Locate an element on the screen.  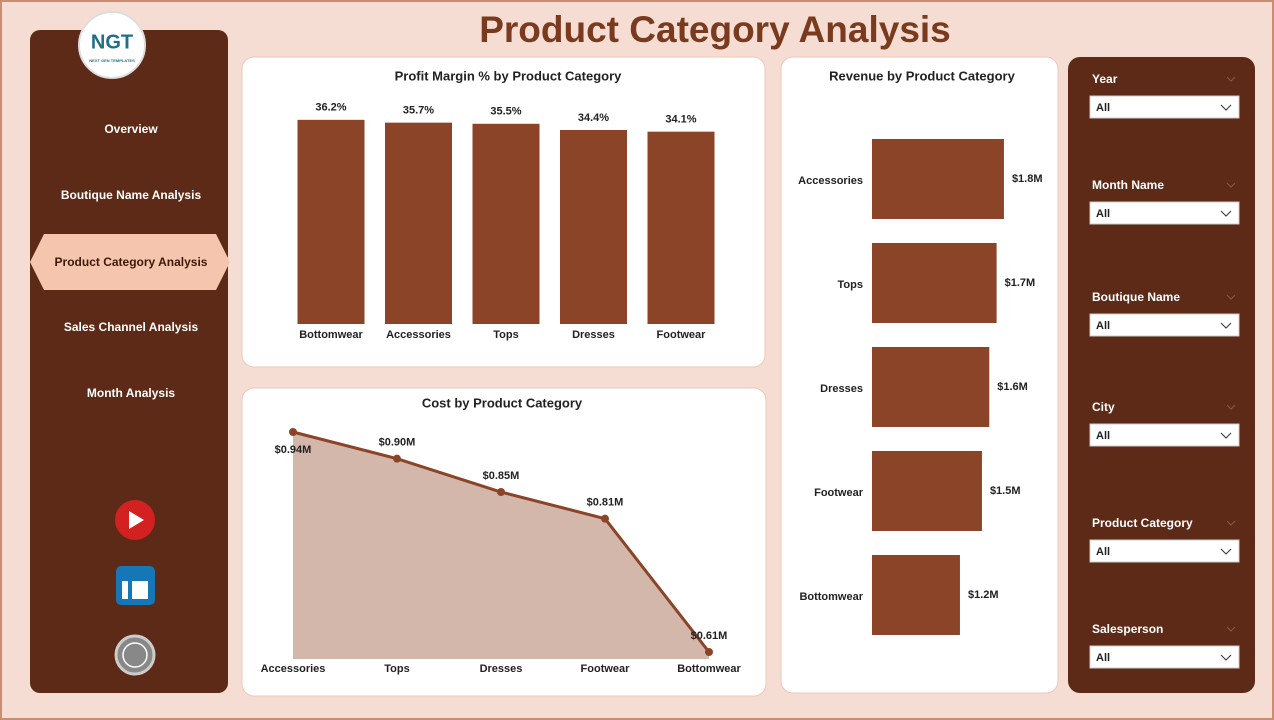
data-label: 34.1% is located at coordinates (680, 120).